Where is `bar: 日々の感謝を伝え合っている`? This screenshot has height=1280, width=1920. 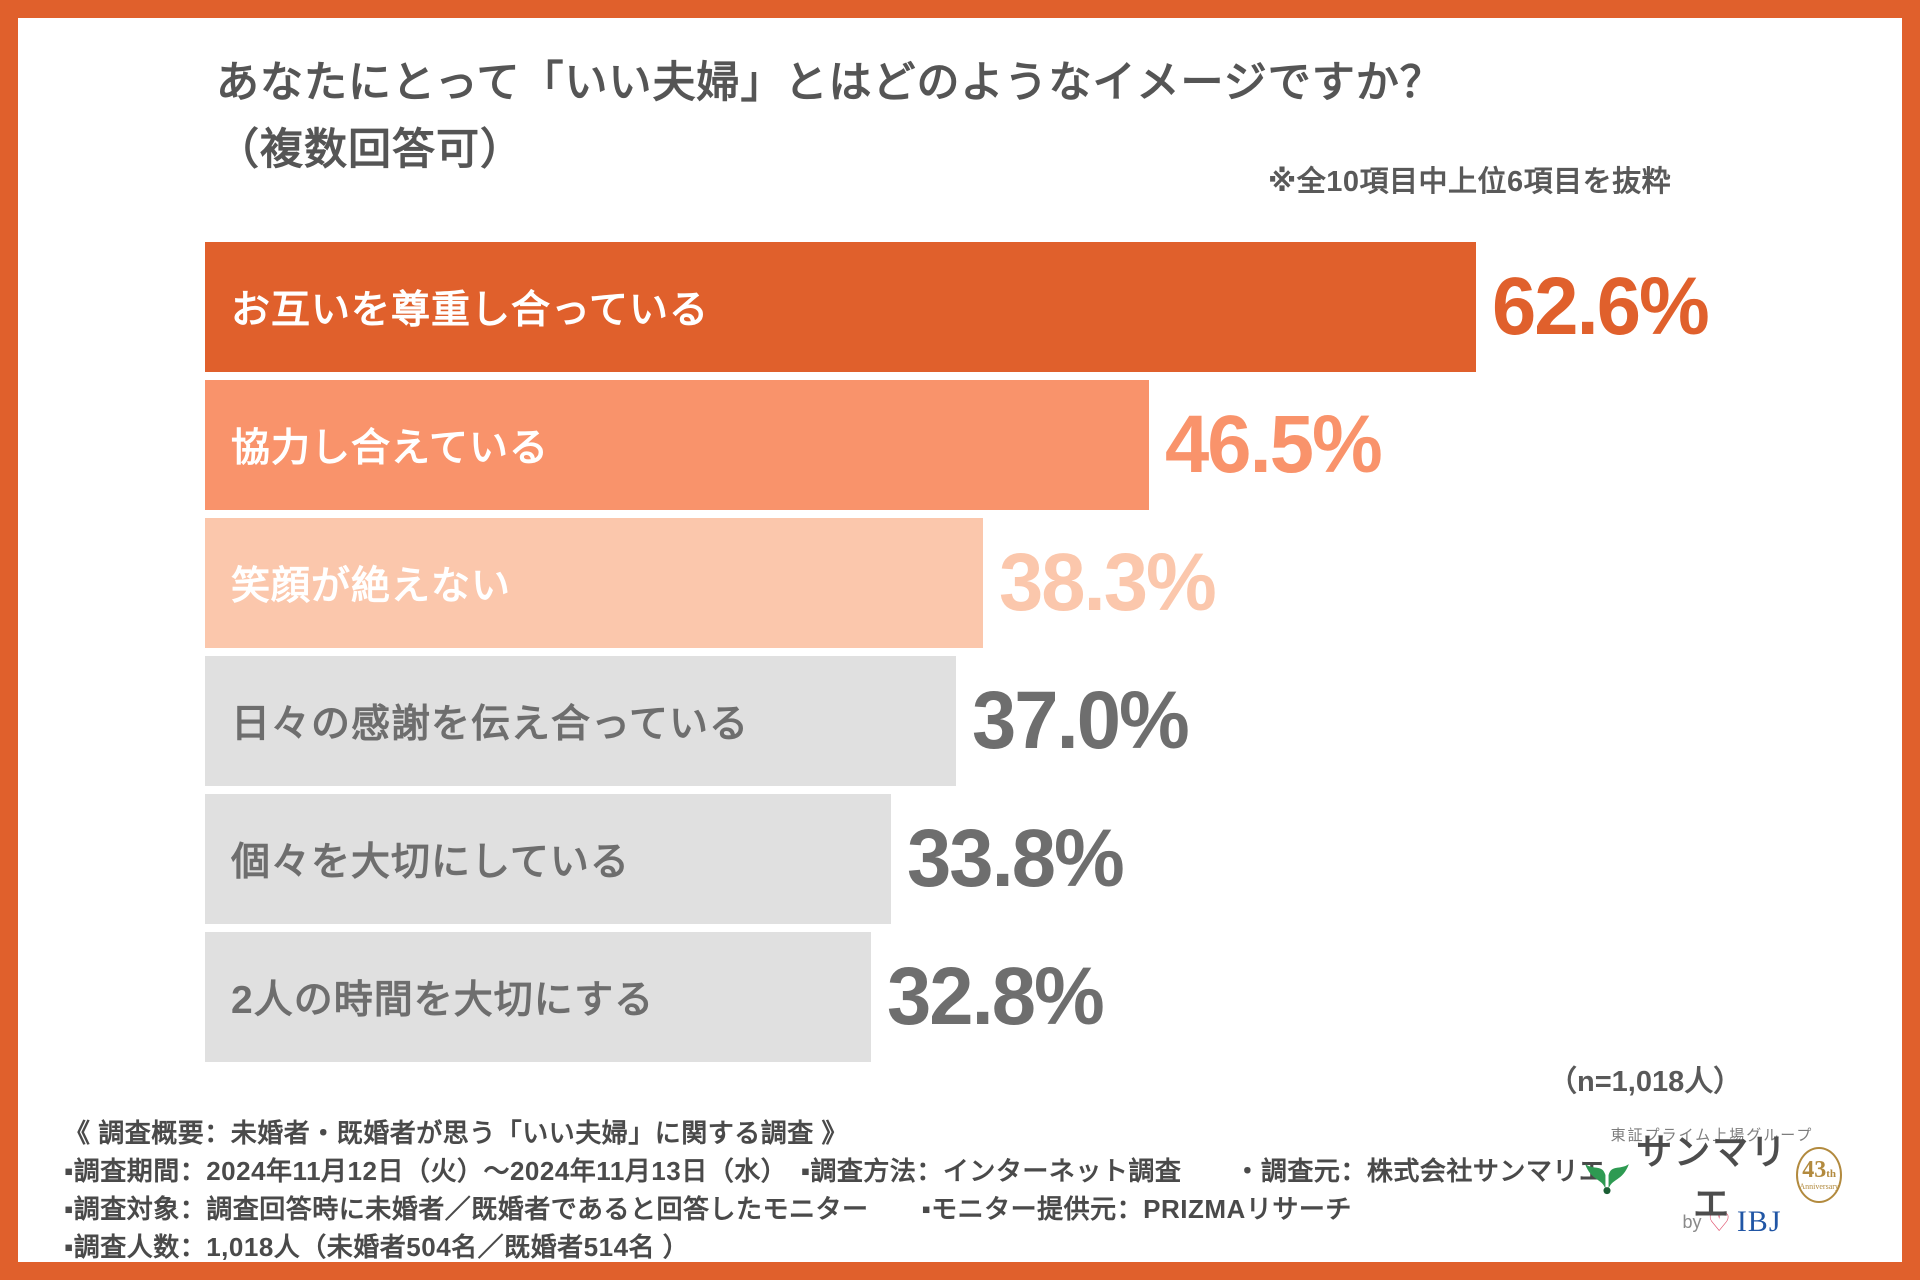
bar: 日々の感謝を伝え合っている is located at coordinates (580, 721).